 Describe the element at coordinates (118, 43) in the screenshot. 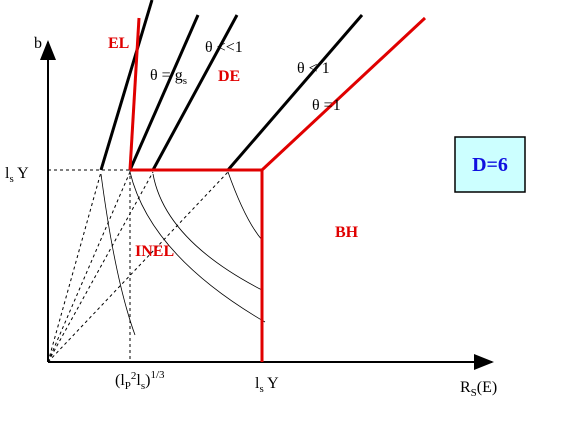

I see `region-label: EL` at that location.